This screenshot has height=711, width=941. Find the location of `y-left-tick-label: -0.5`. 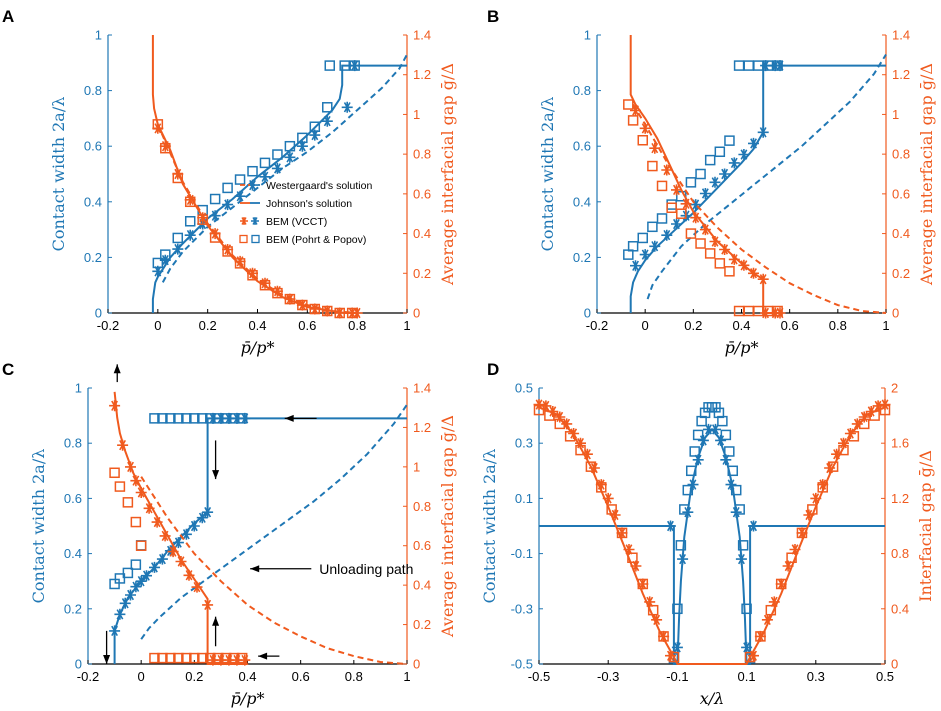

y-left-tick-label: -0.5 is located at coordinates (522, 664).